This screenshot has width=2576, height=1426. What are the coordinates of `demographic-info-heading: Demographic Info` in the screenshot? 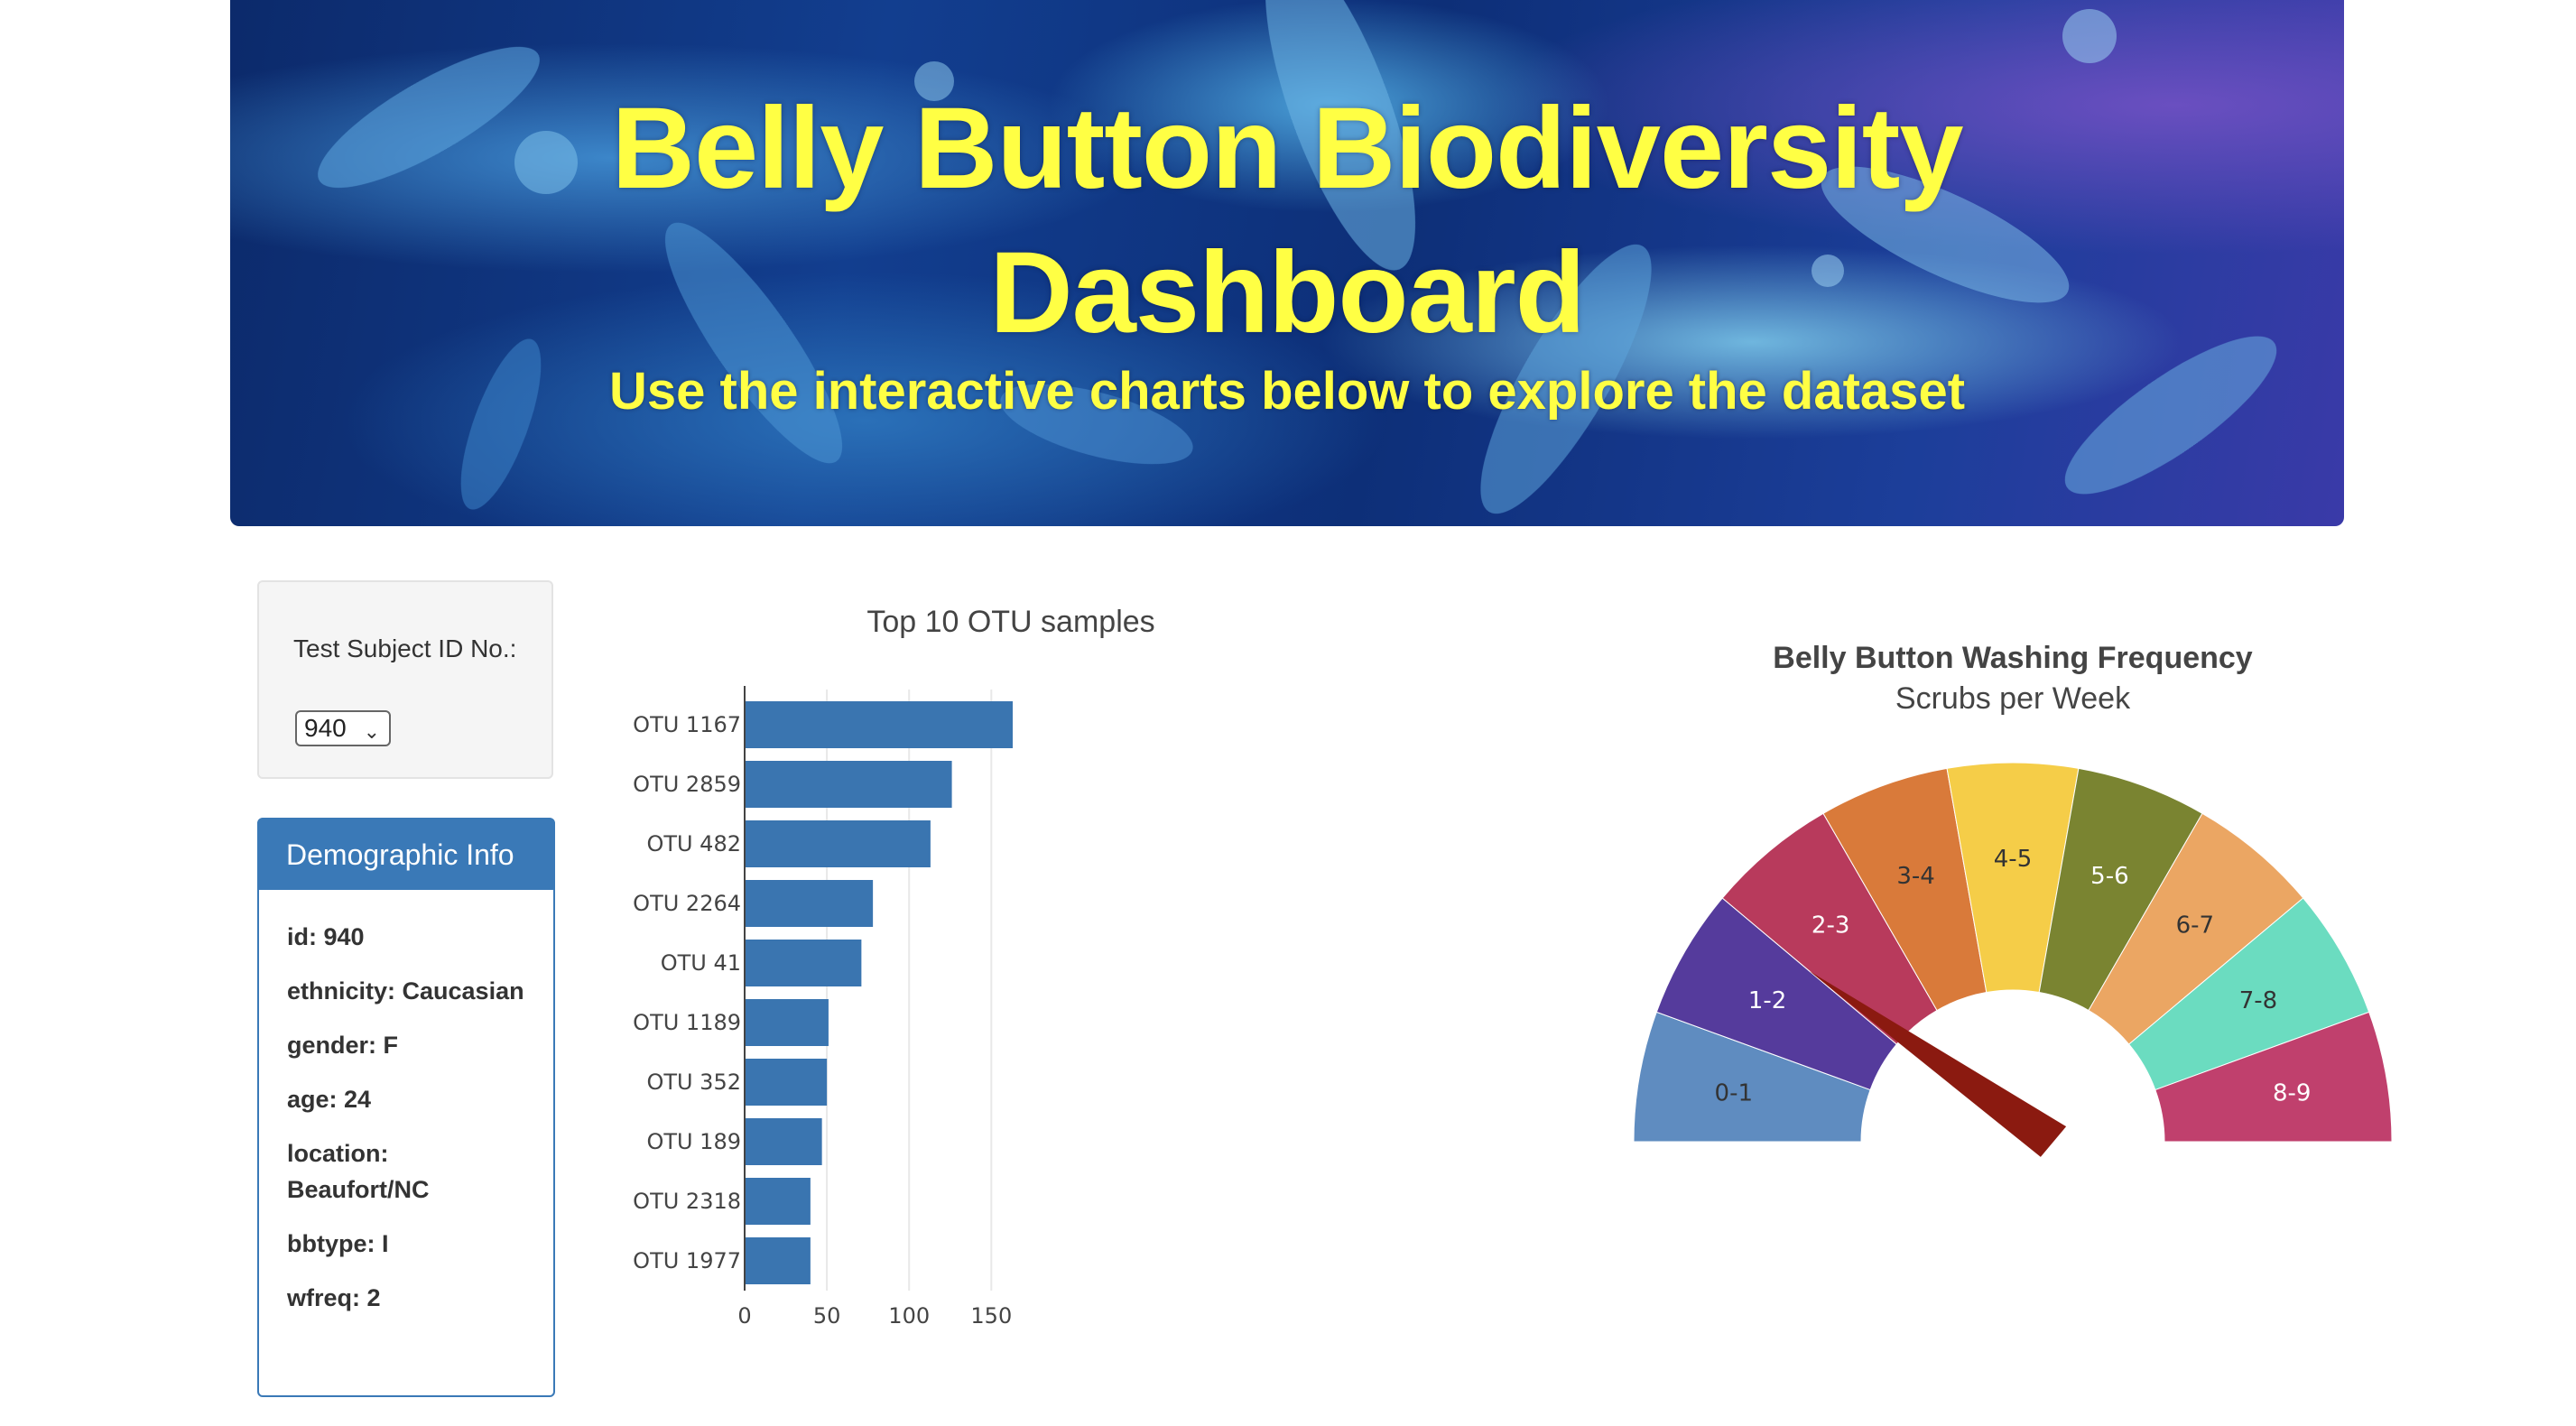 It's located at (406, 854).